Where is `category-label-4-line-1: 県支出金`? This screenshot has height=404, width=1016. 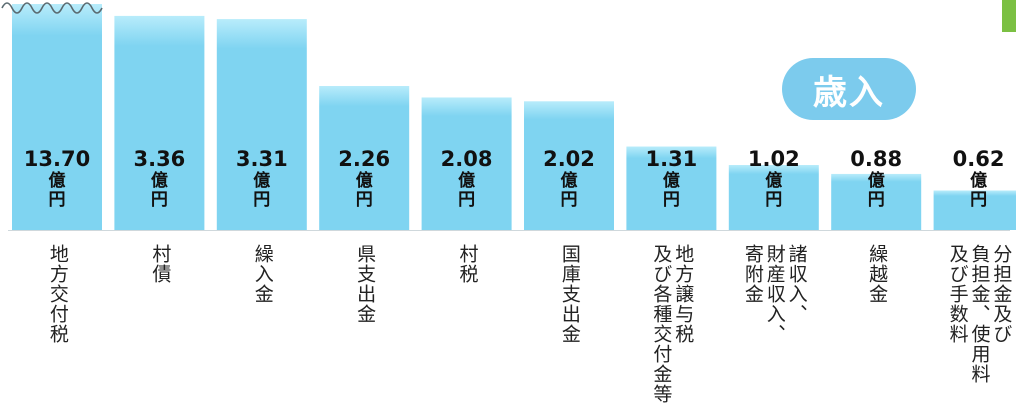 category-label-4-line-1: 県支出金 is located at coordinates (365, 284).